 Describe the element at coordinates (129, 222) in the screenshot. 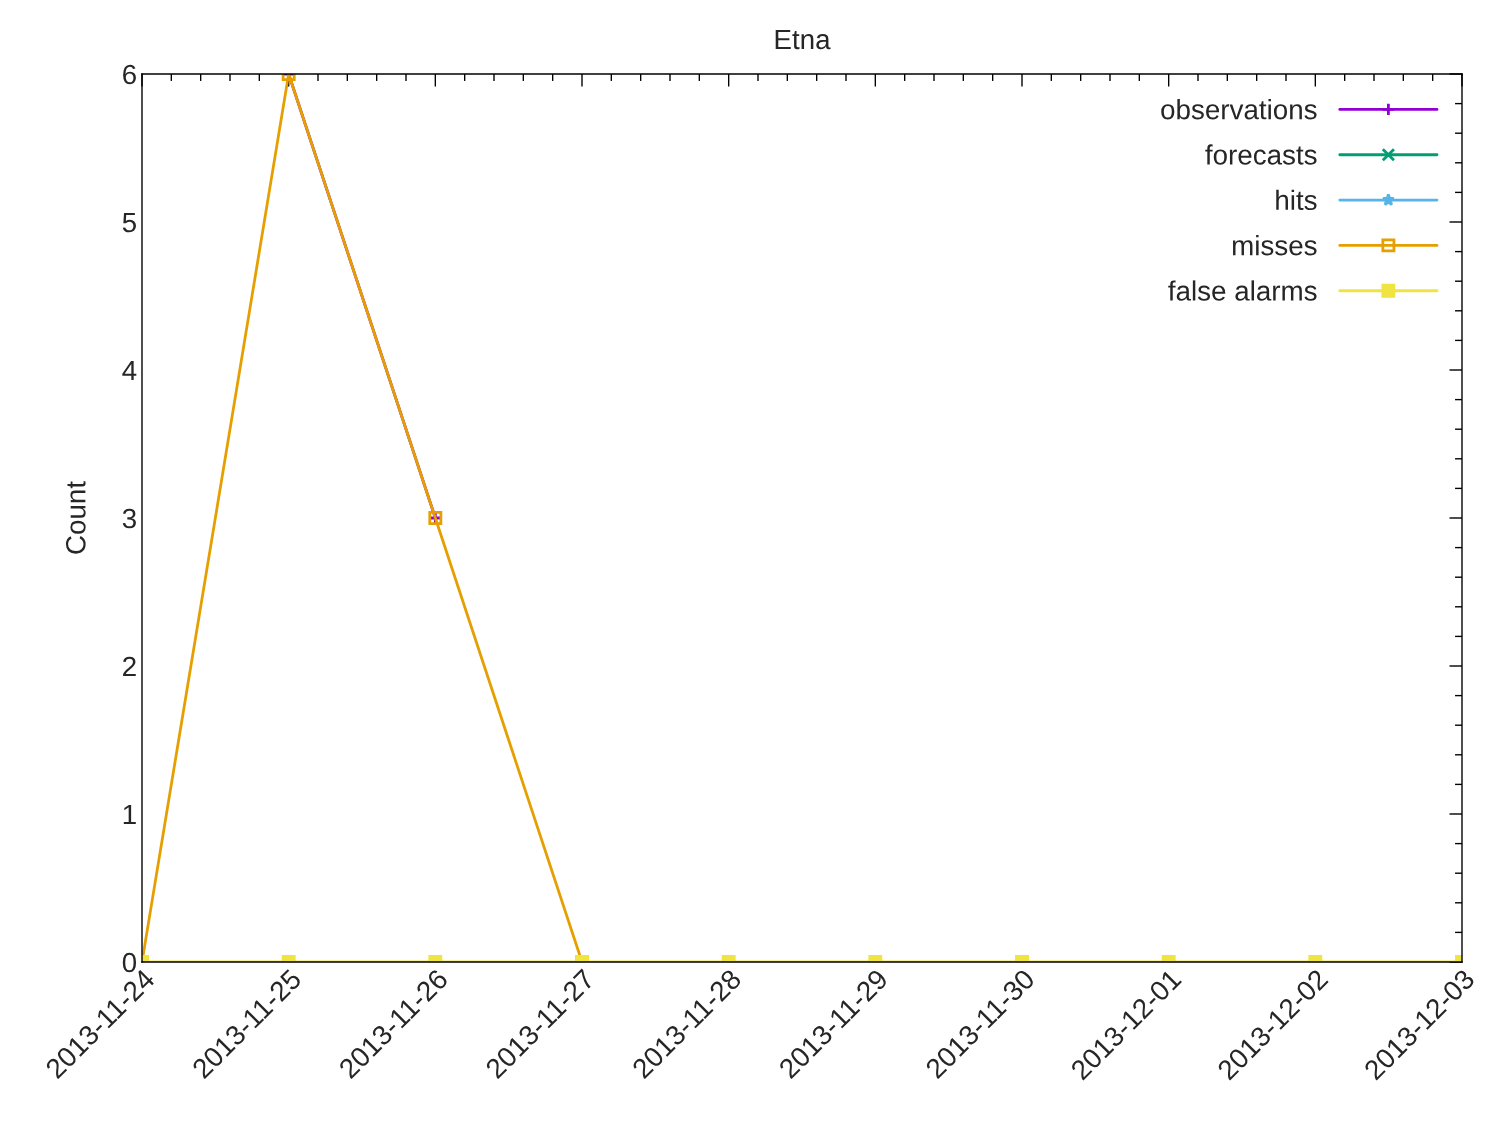

I see `y-tick-label: 5` at that location.